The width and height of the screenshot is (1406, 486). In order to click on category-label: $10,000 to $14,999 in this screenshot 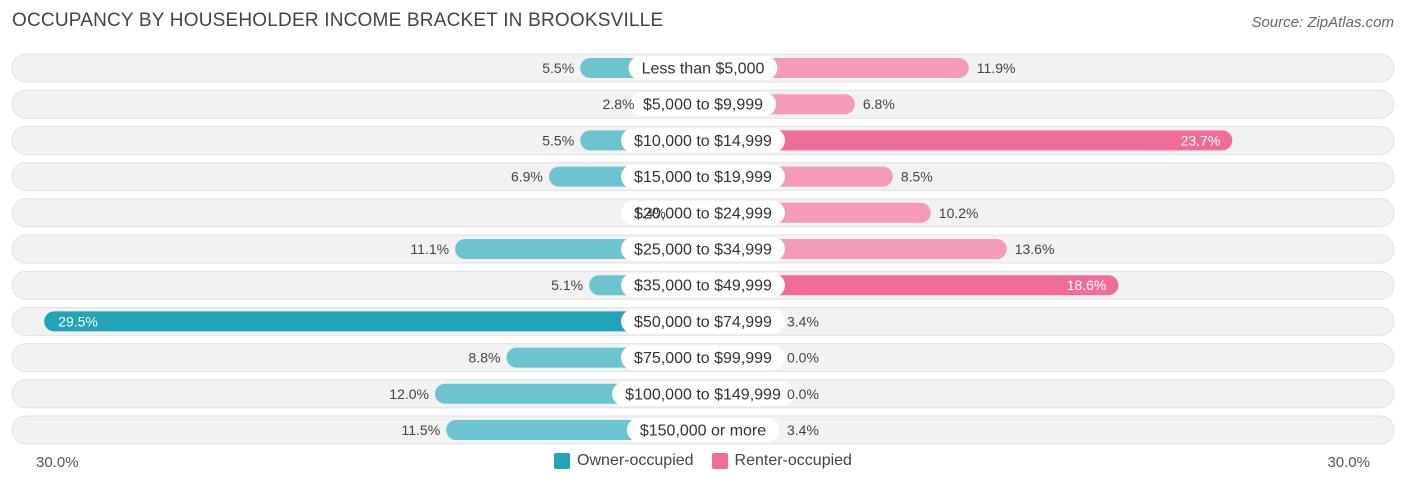, I will do `click(703, 141)`.